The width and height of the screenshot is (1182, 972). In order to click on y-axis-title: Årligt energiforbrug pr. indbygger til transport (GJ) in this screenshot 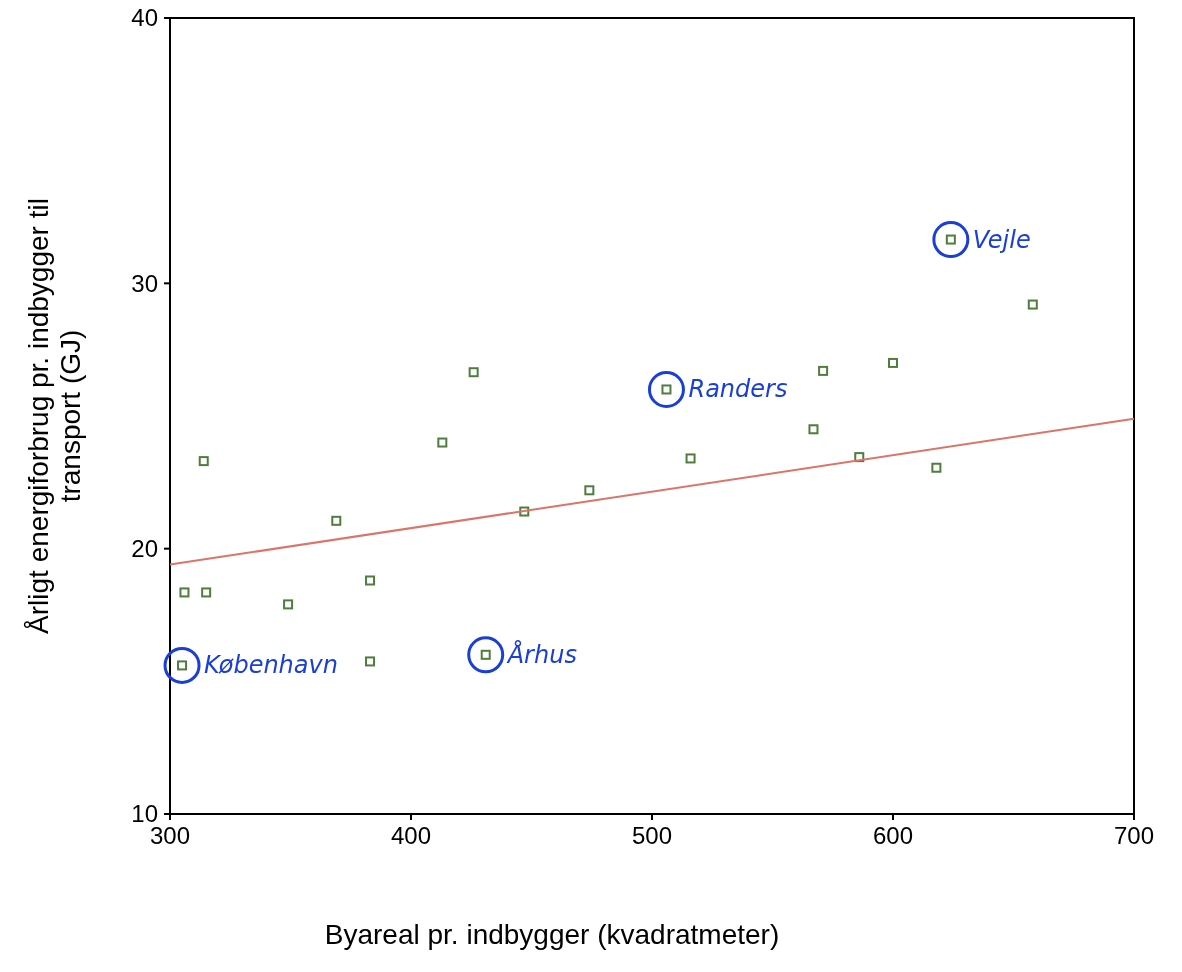, I will do `click(54, 416)`.